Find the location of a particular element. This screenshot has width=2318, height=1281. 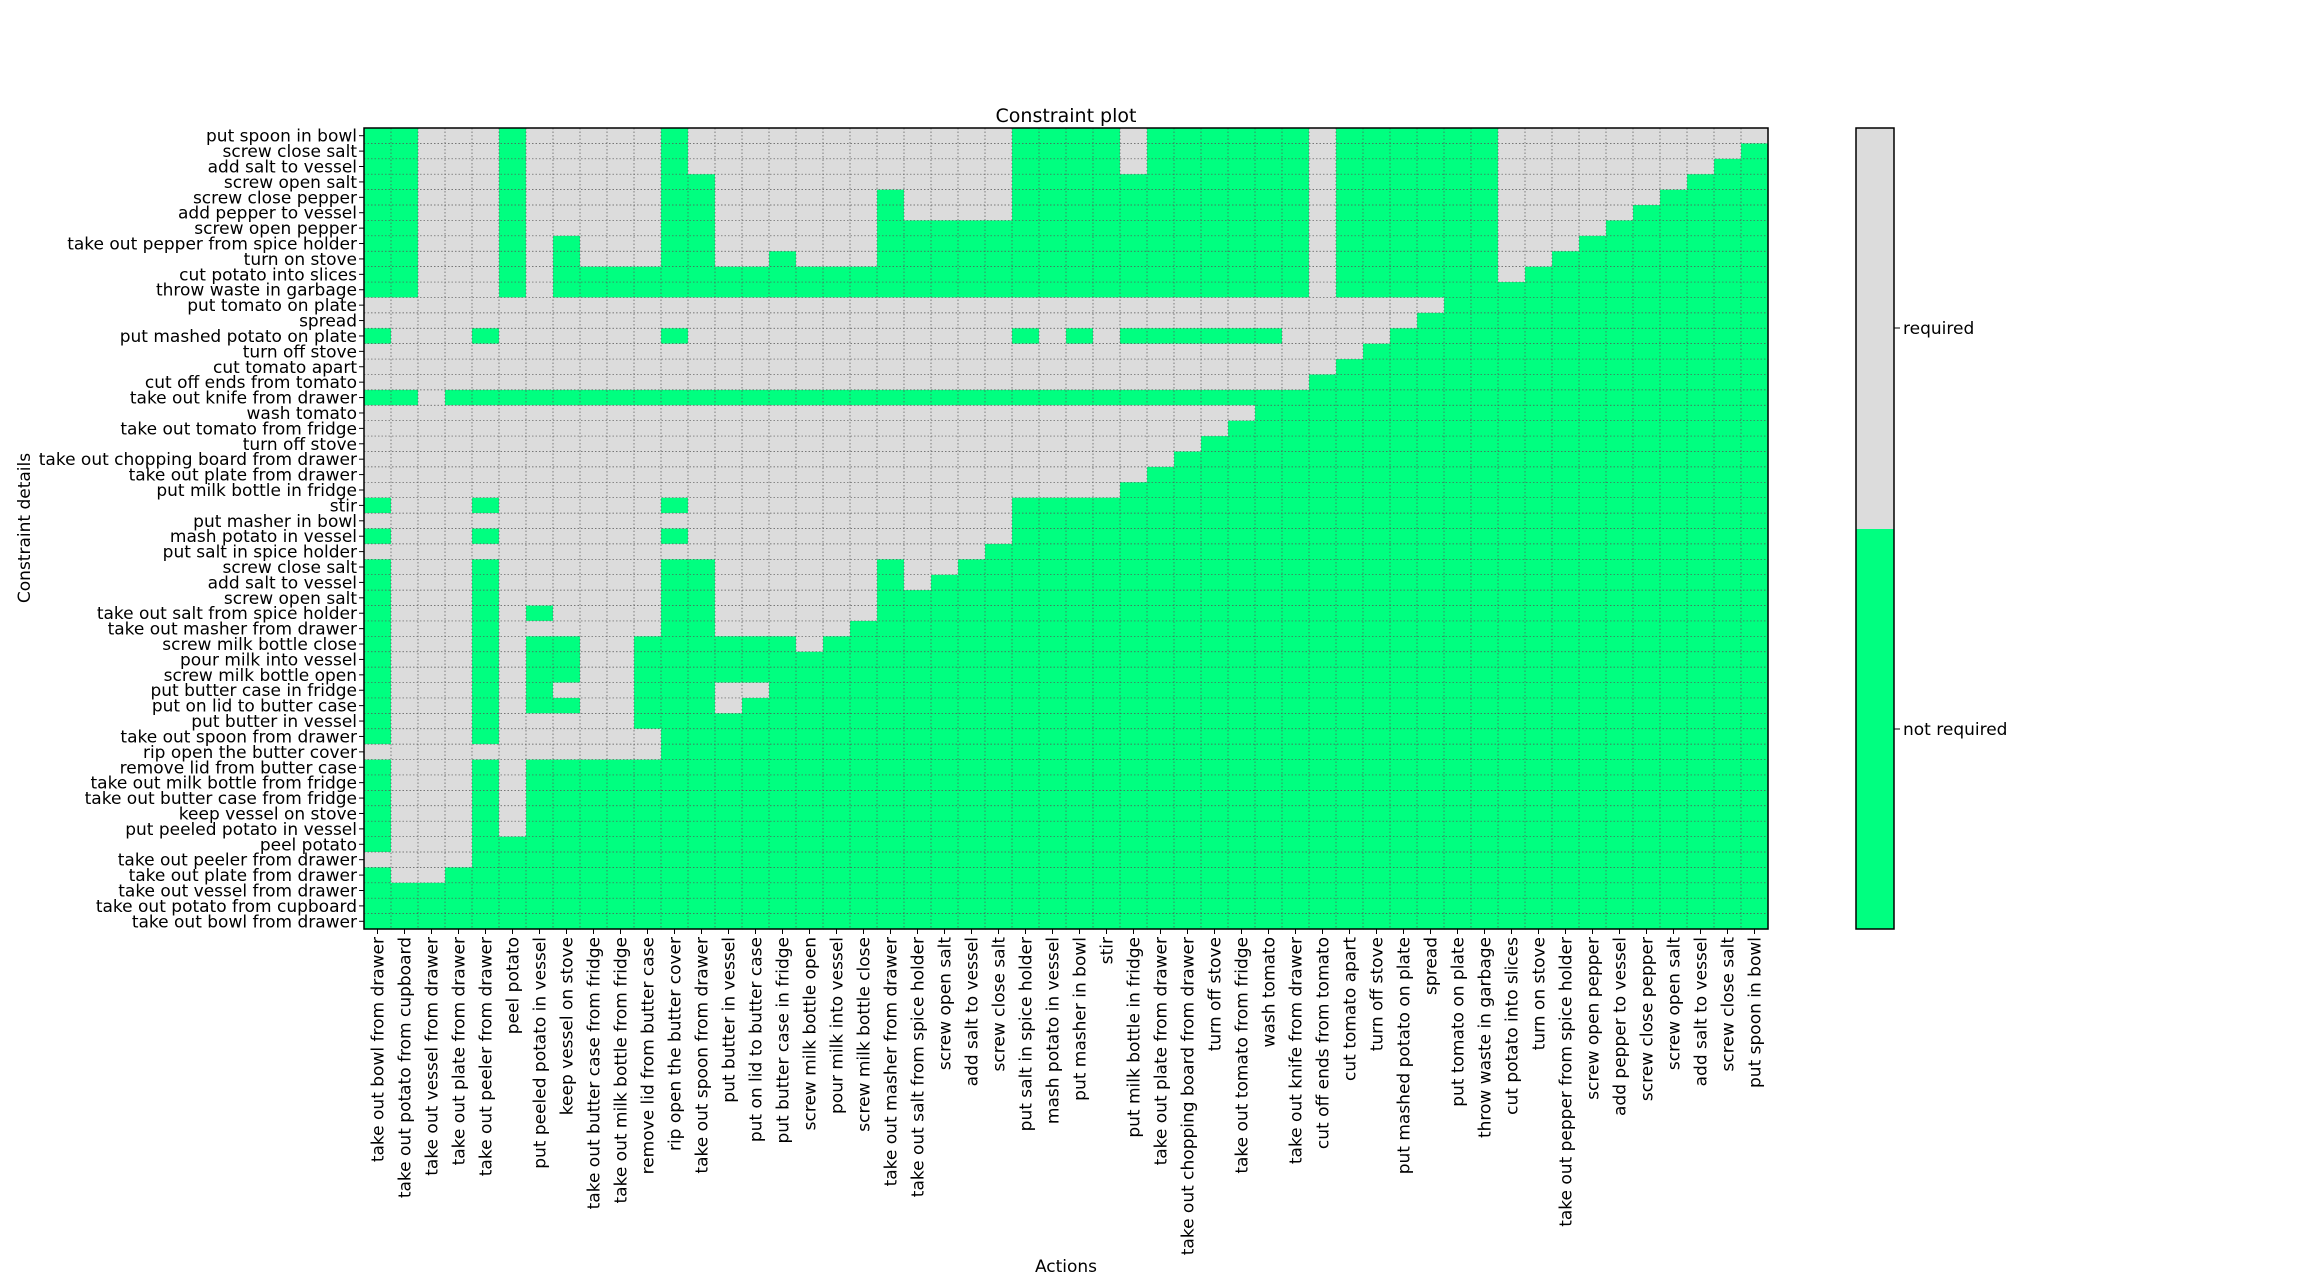

x-tick-label: put peeled potato in vessel is located at coordinates (541, 1053).